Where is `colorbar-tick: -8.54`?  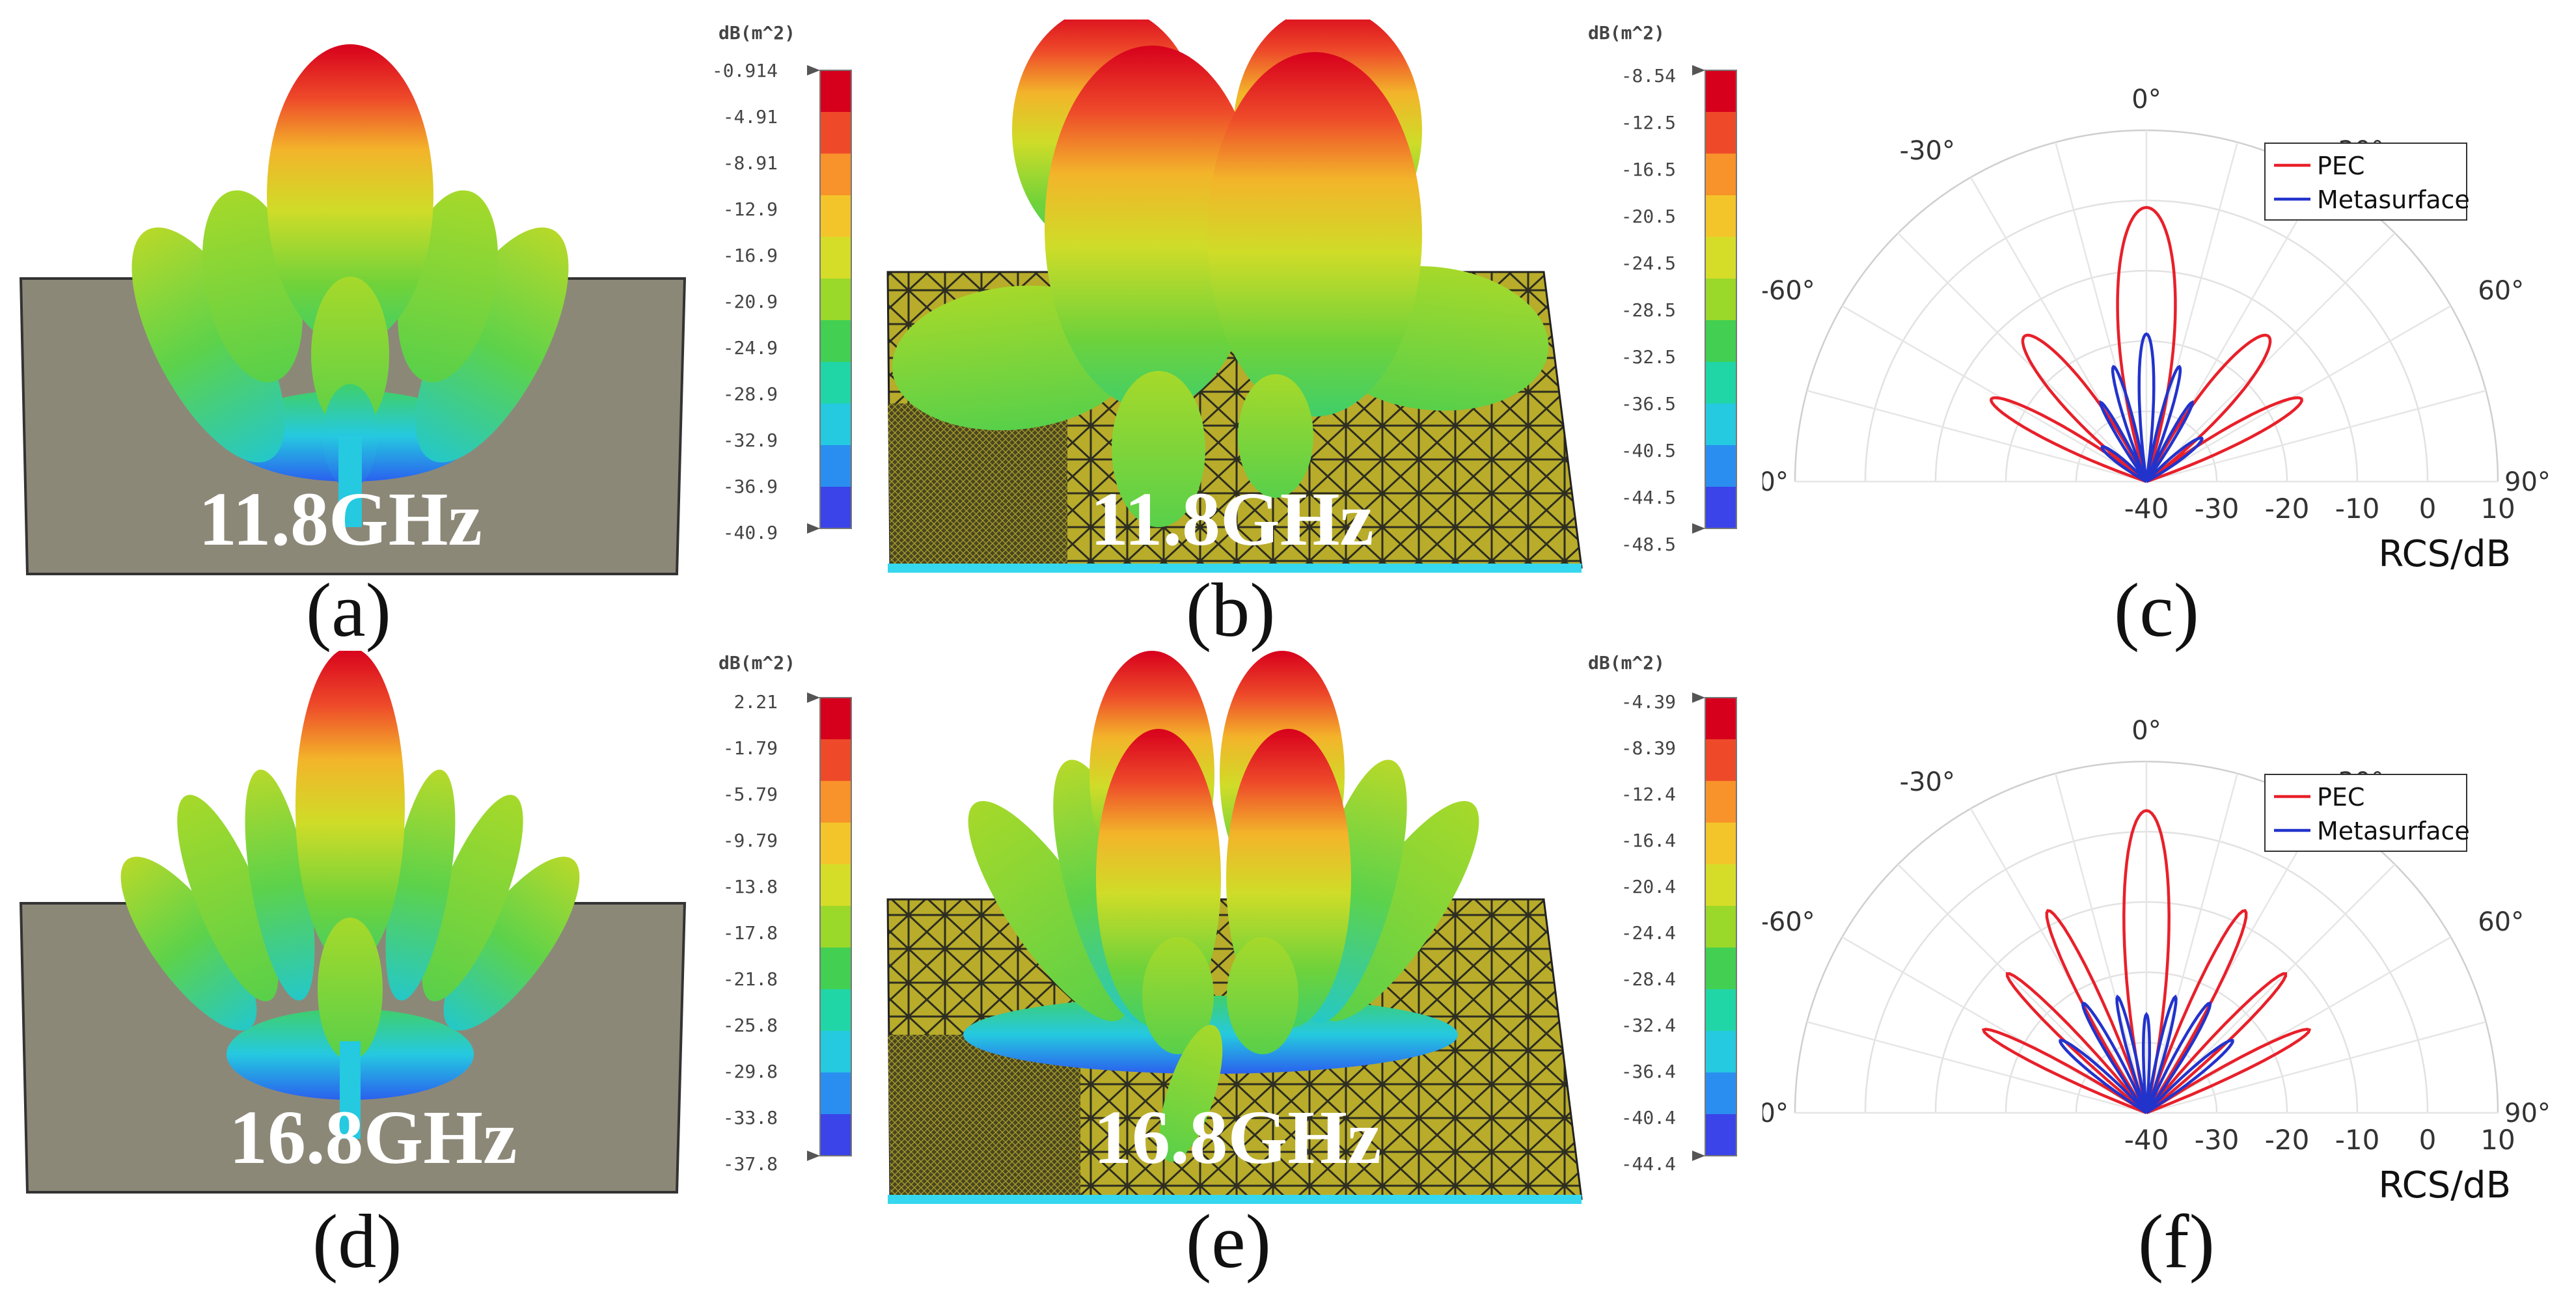 colorbar-tick: -8.54 is located at coordinates (1649, 76).